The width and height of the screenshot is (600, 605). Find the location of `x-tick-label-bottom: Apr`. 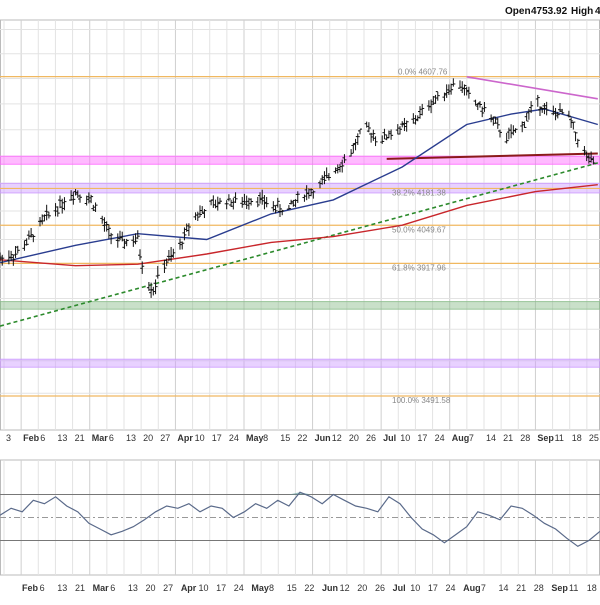

x-tick-label-bottom: Apr is located at coordinates (189, 588).